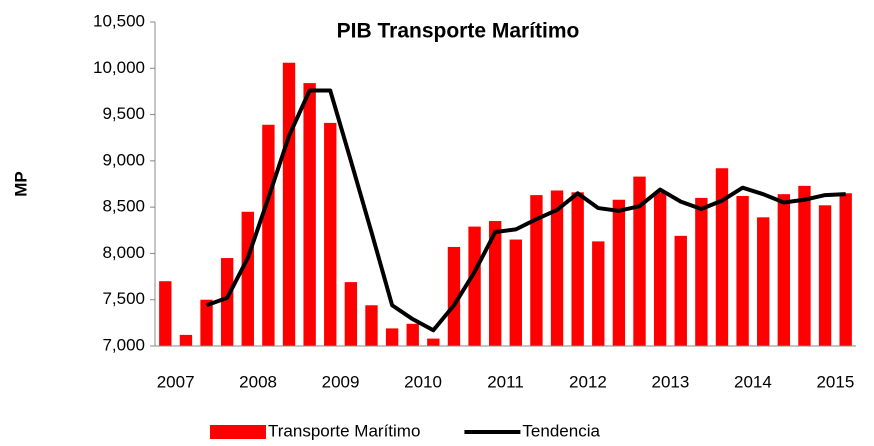  Describe the element at coordinates (123, 159) in the screenshot. I see `y-tick-label: 9,000` at that location.